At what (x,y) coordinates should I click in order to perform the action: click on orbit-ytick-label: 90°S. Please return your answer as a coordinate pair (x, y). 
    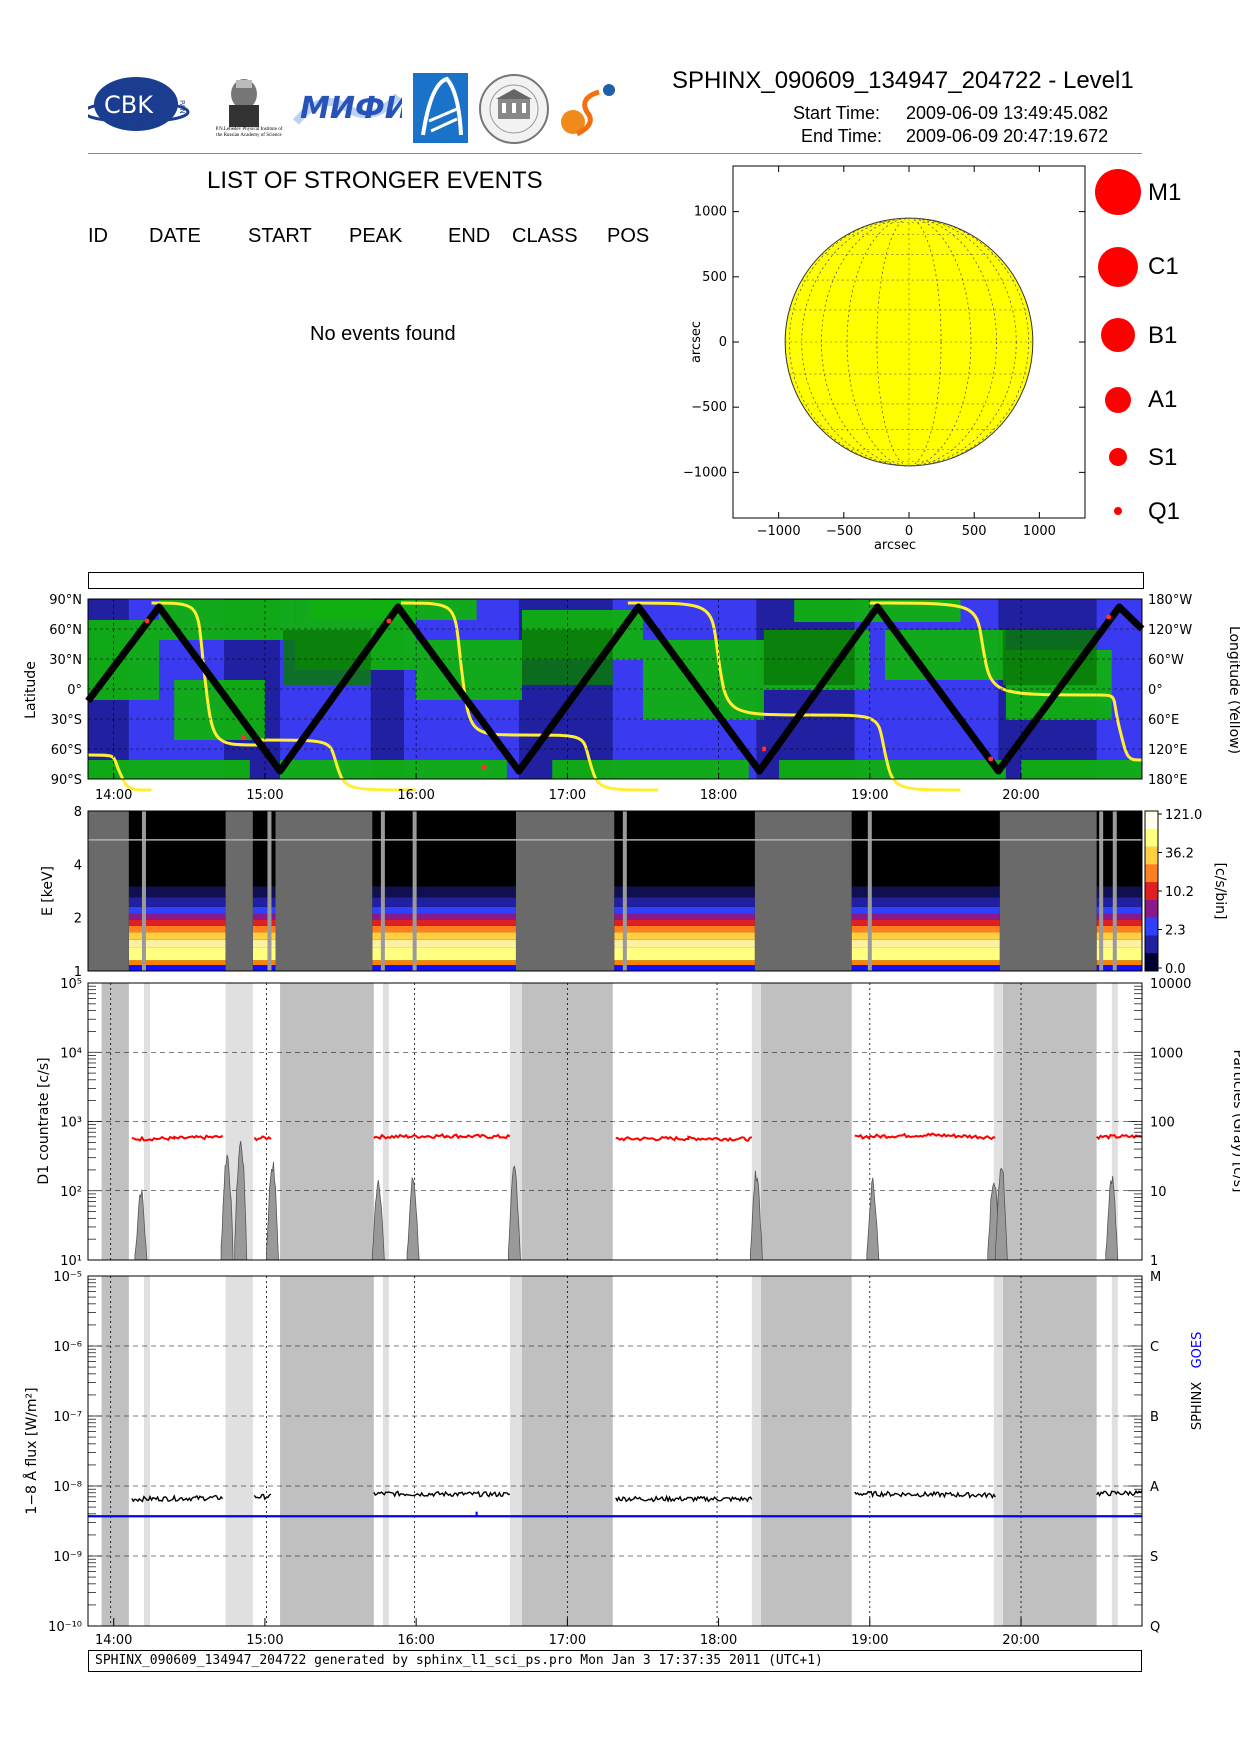
    Looking at the image, I should click on (66, 780).